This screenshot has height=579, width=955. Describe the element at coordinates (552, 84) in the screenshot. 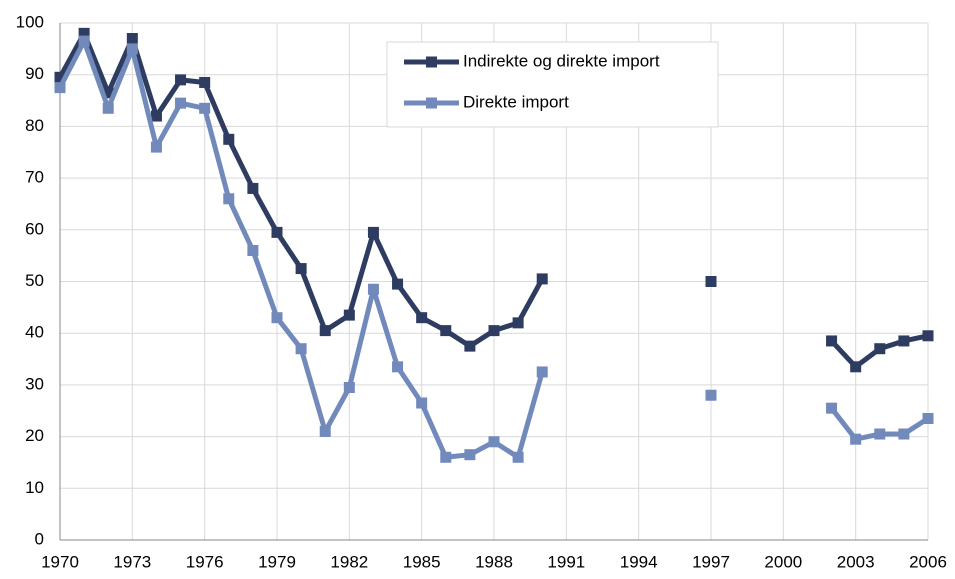

I see `legend-box` at that location.